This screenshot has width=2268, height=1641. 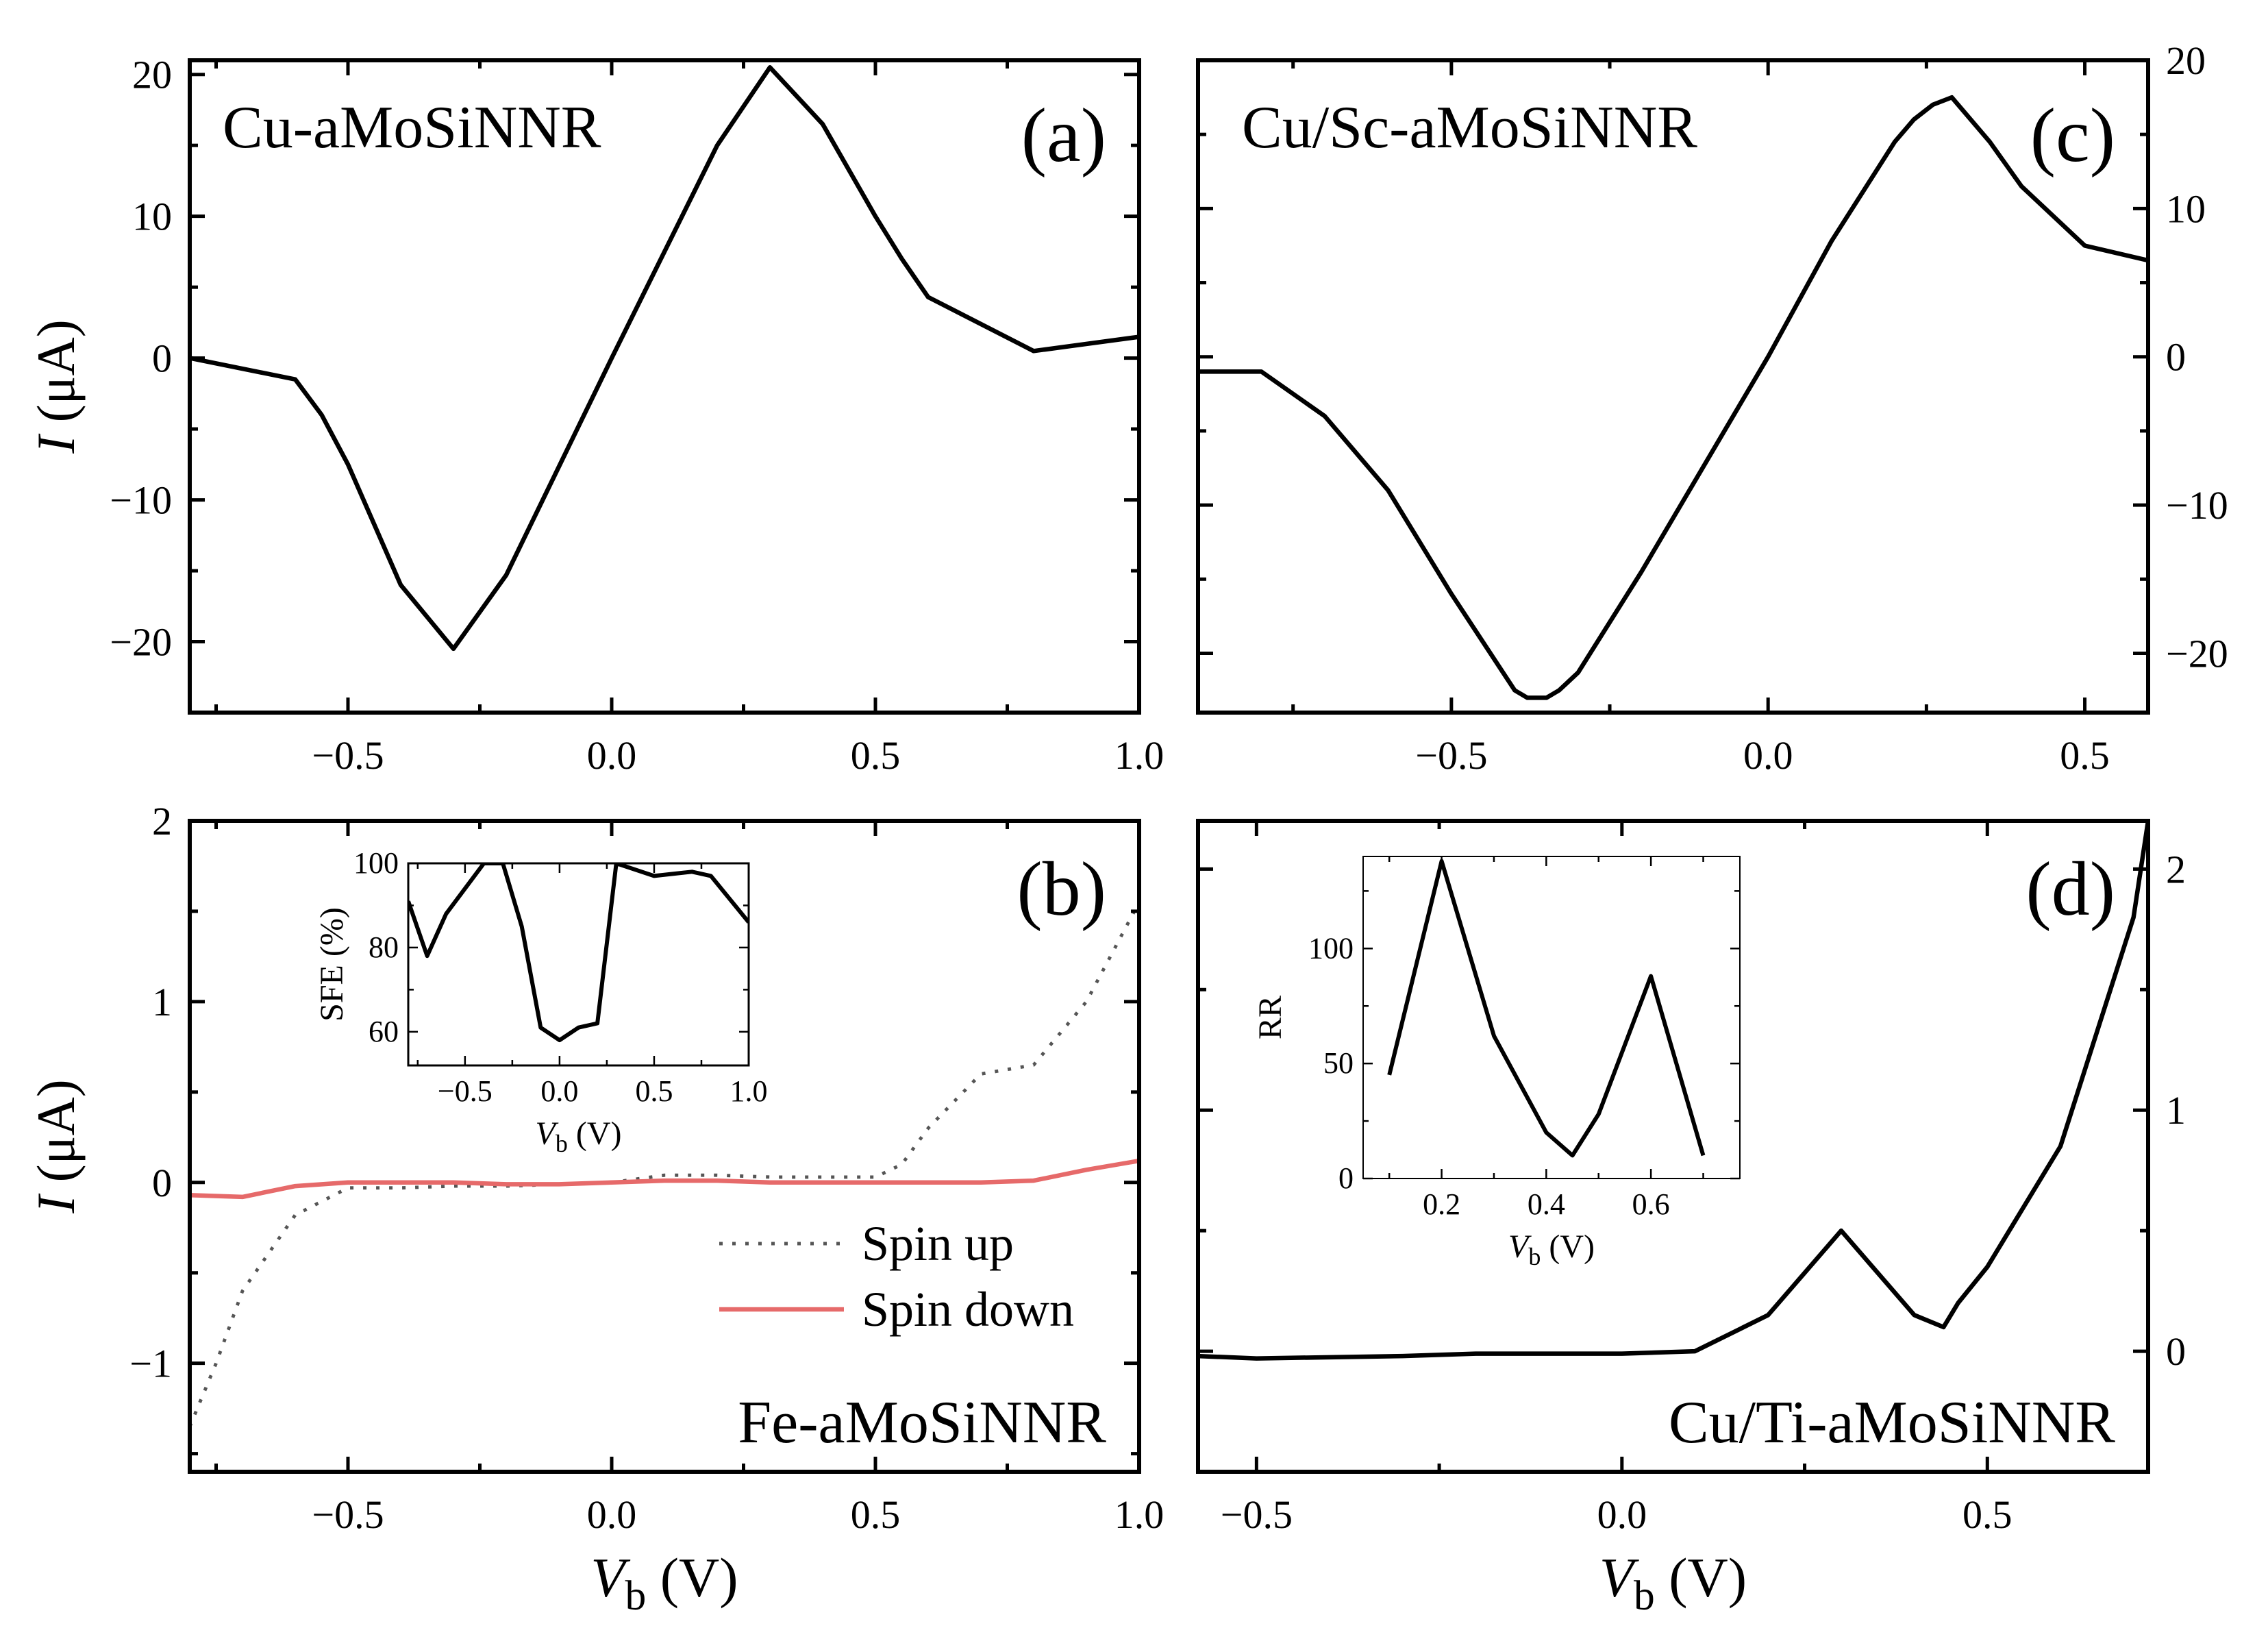 What do you see at coordinates (654, 1091) in the screenshot?
I see `panel-b-inset-xtick-label: 0.5` at bounding box center [654, 1091].